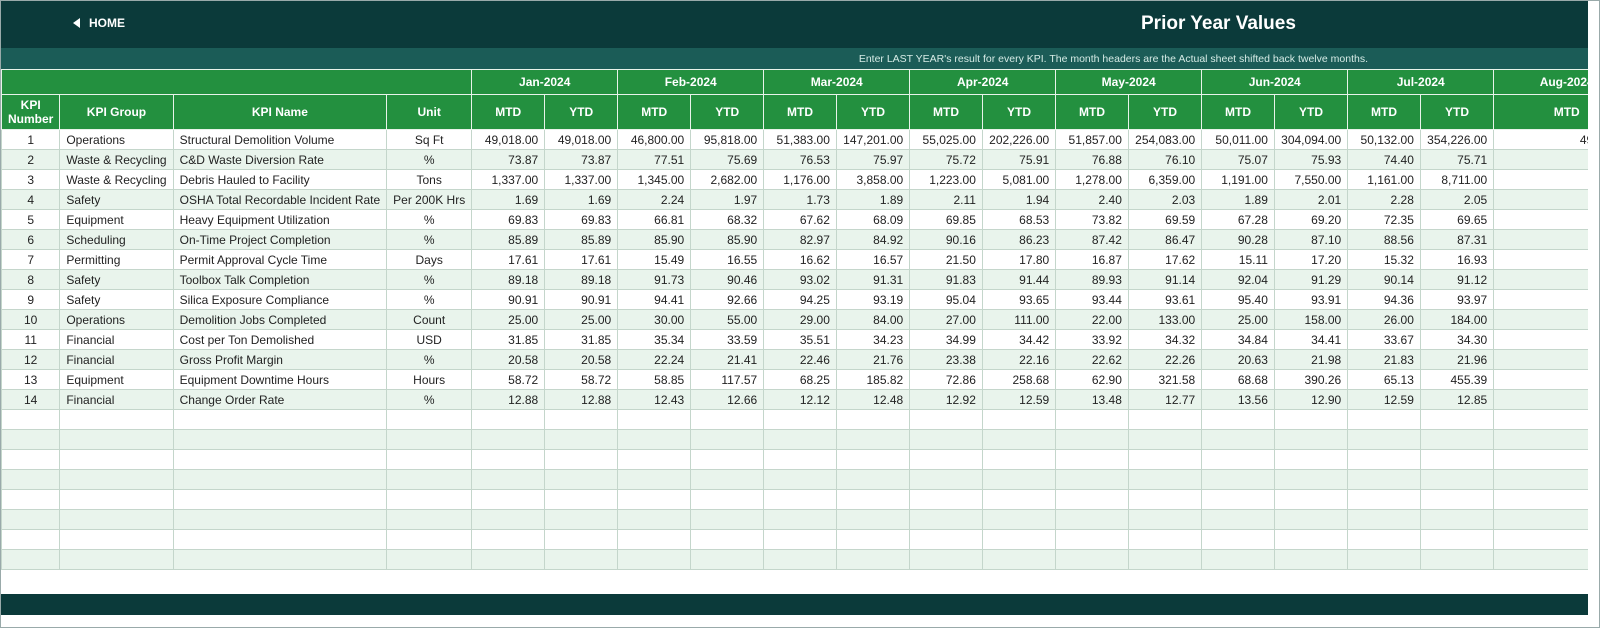 Image resolution: width=1600 pixels, height=628 pixels. What do you see at coordinates (116, 259) in the screenshot?
I see `cell: Permitting` at bounding box center [116, 259].